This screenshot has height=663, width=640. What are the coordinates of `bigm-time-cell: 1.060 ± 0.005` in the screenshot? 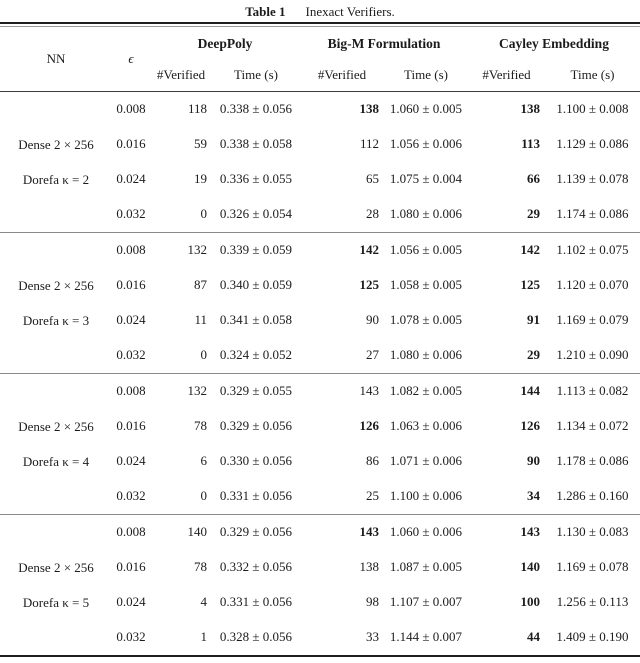 It's located at (426, 108).